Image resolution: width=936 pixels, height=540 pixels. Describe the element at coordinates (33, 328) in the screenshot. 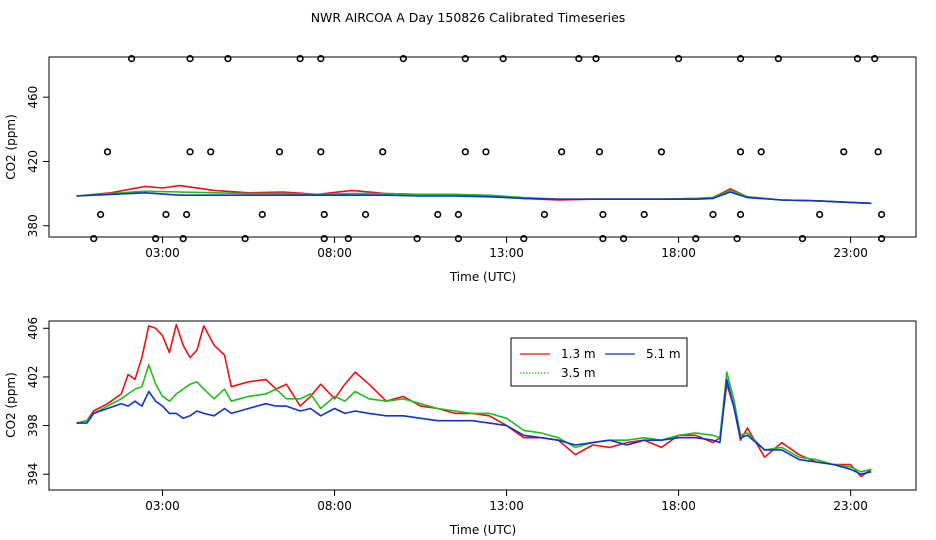

I see `bottom-y-tick-label: 406` at that location.